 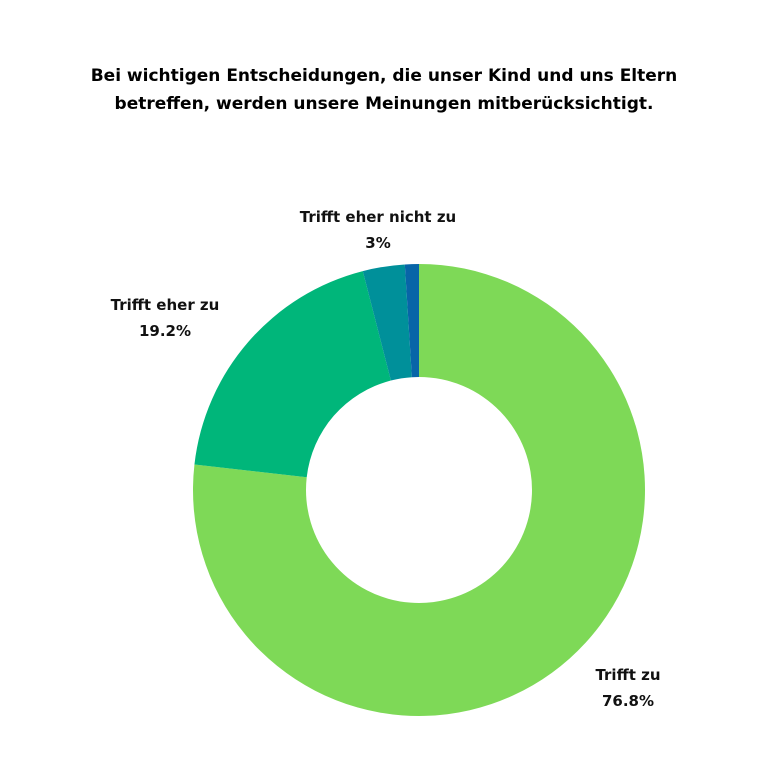 What do you see at coordinates (165, 331) in the screenshot?
I see `slice-label-value-2: 19.2%` at bounding box center [165, 331].